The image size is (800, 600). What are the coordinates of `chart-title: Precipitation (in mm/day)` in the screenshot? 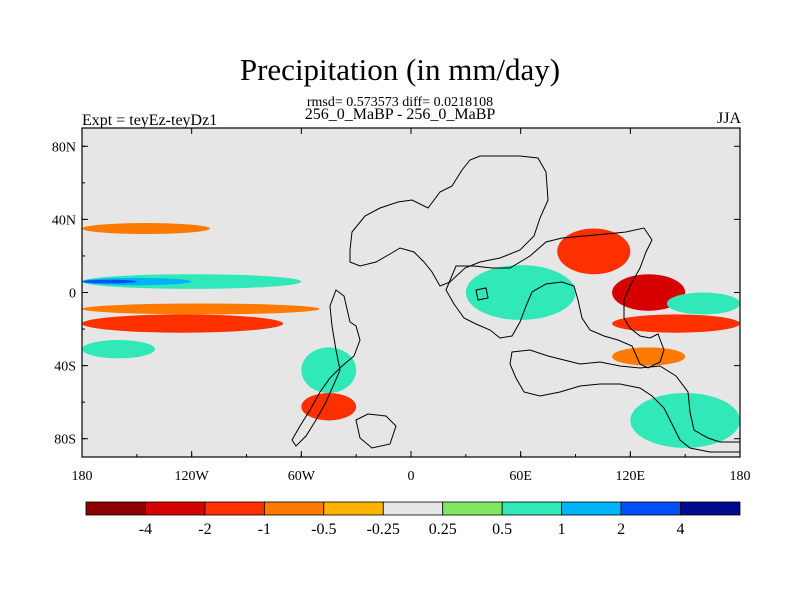 It's located at (400, 69).